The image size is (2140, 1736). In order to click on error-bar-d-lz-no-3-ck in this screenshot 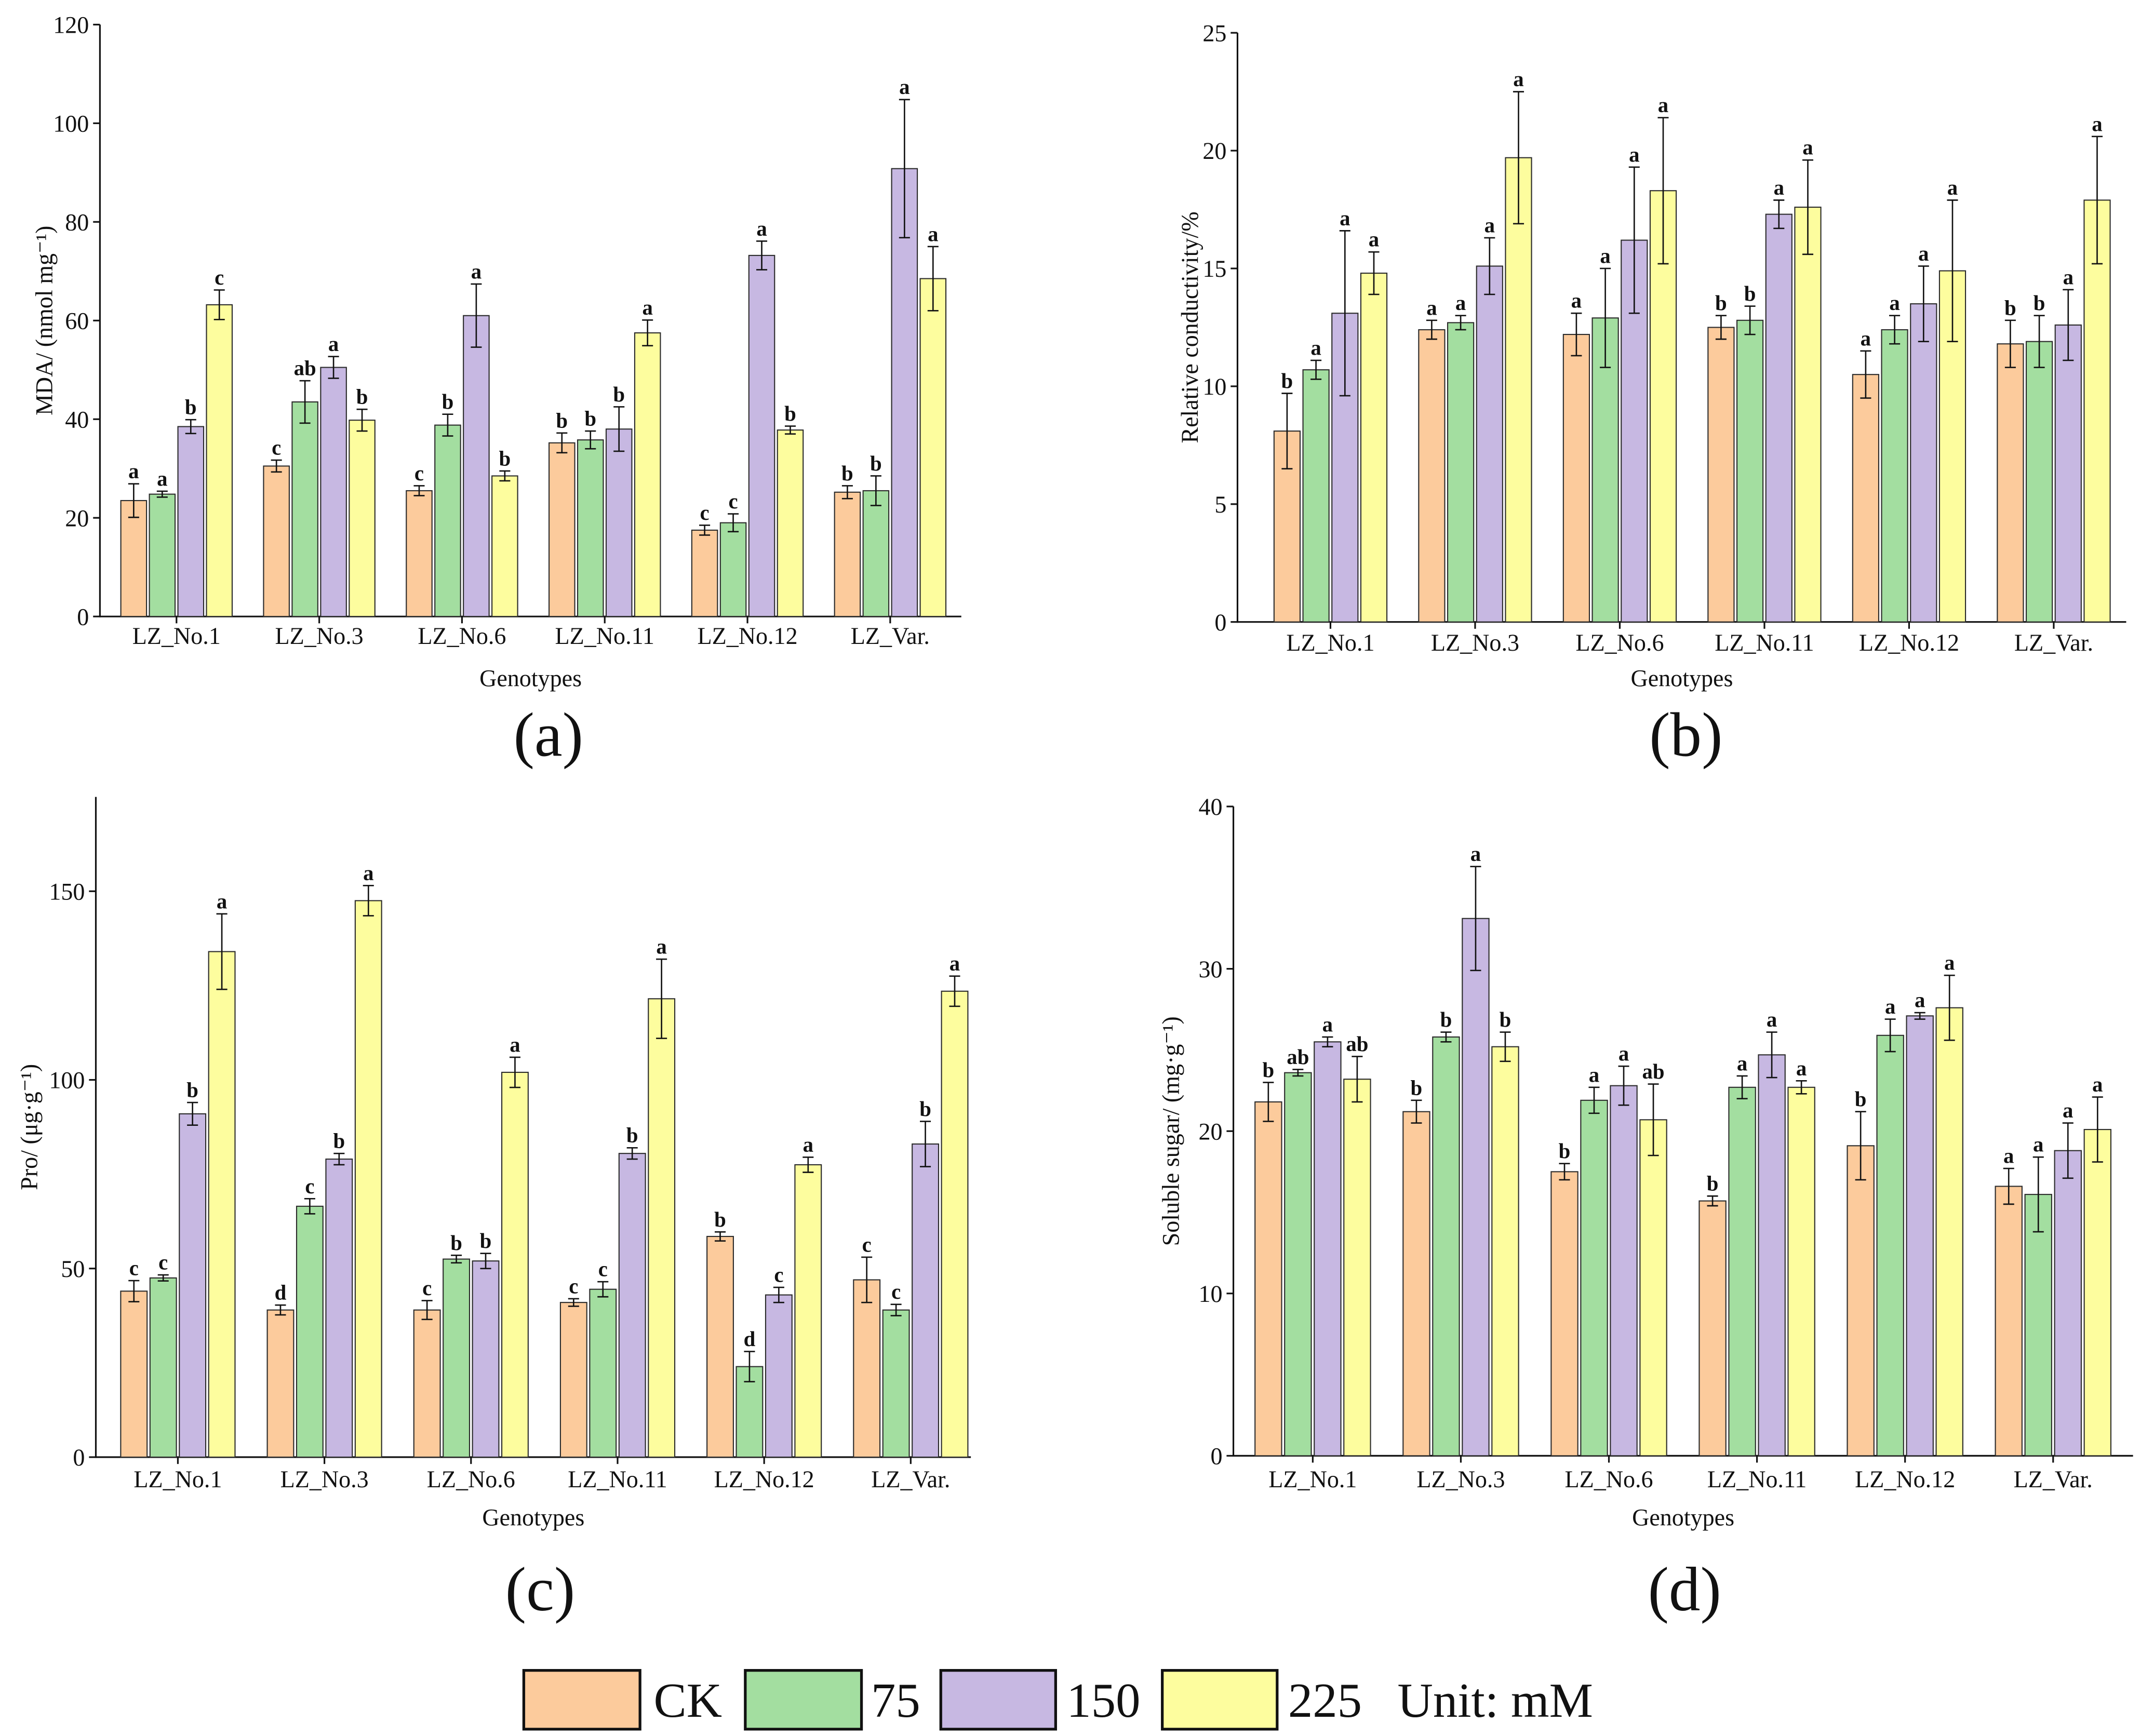, I will do `click(1416, 1111)`.